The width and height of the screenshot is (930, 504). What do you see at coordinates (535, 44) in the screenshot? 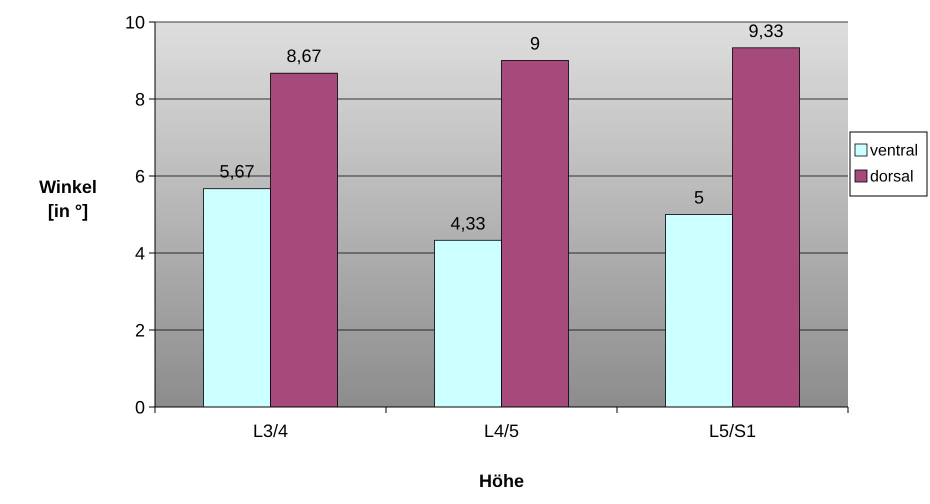
I see `data-label: 9` at bounding box center [535, 44].